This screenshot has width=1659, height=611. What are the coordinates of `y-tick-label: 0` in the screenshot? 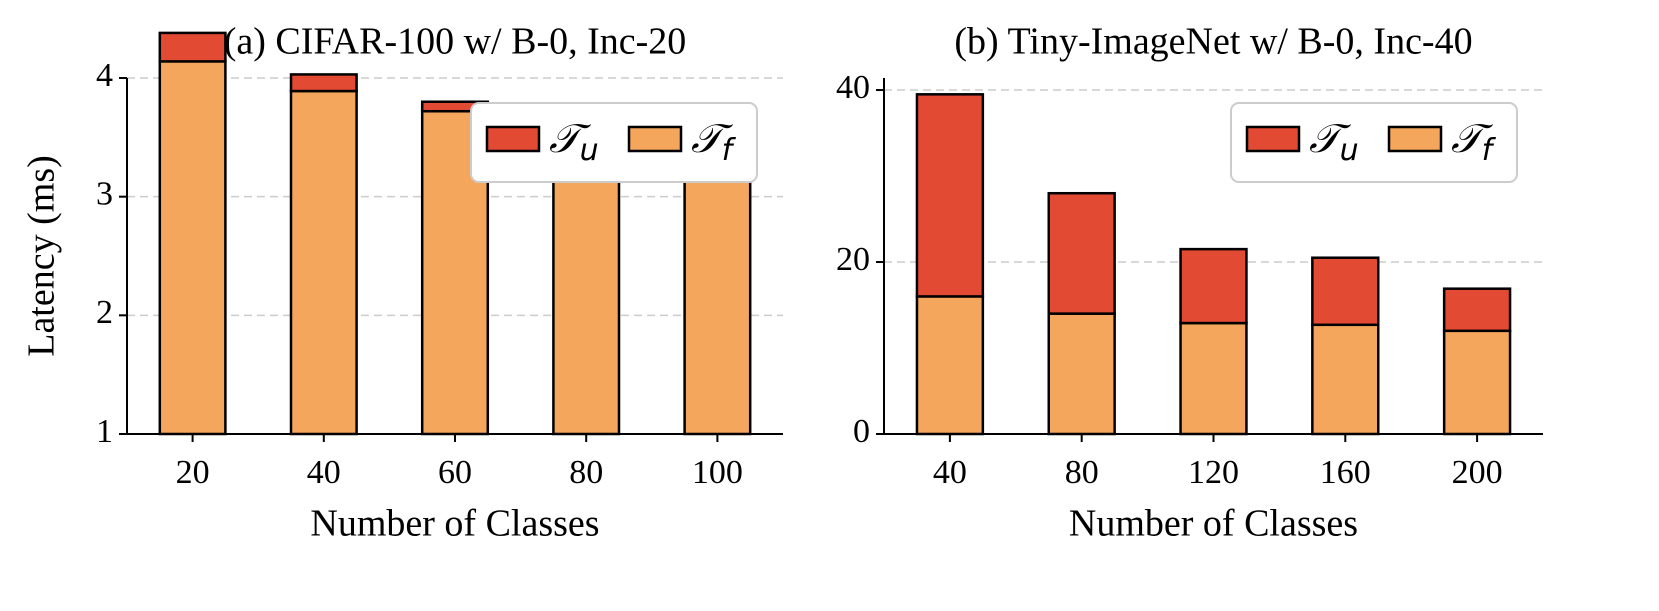 It's located at (861, 431).